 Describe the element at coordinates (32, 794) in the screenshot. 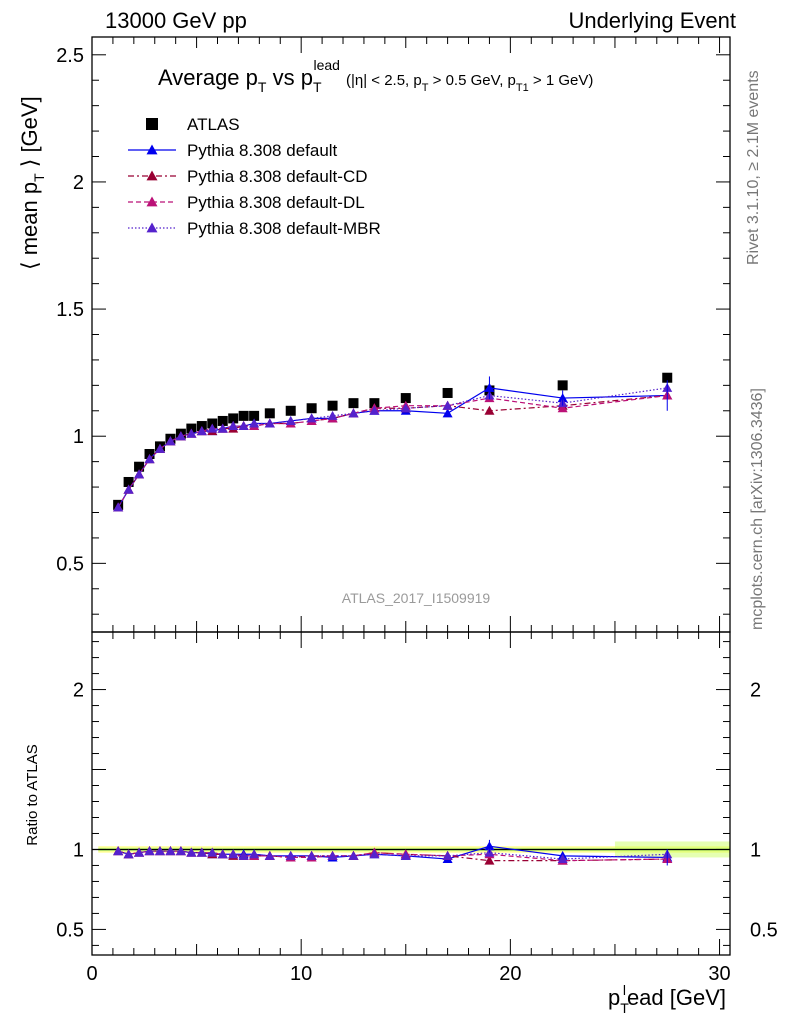

I see `ratio-y-axis-label: Ratio to ATLAS` at that location.